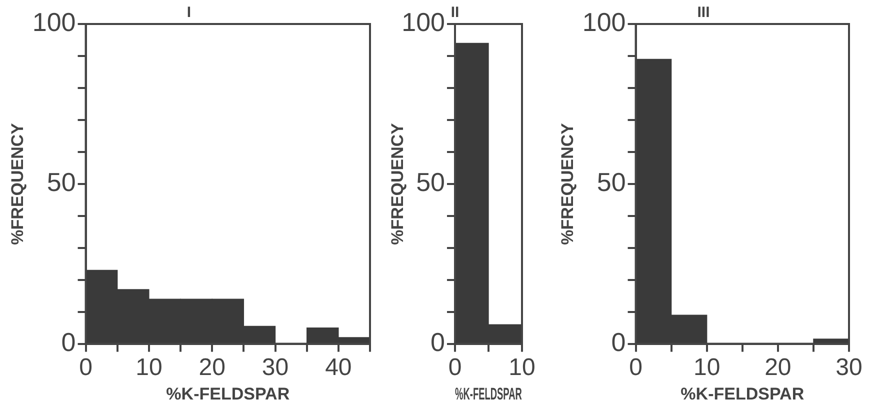 The image size is (871, 411). Describe the element at coordinates (338, 367) in the screenshot. I see `x-tick-label: 40` at that location.